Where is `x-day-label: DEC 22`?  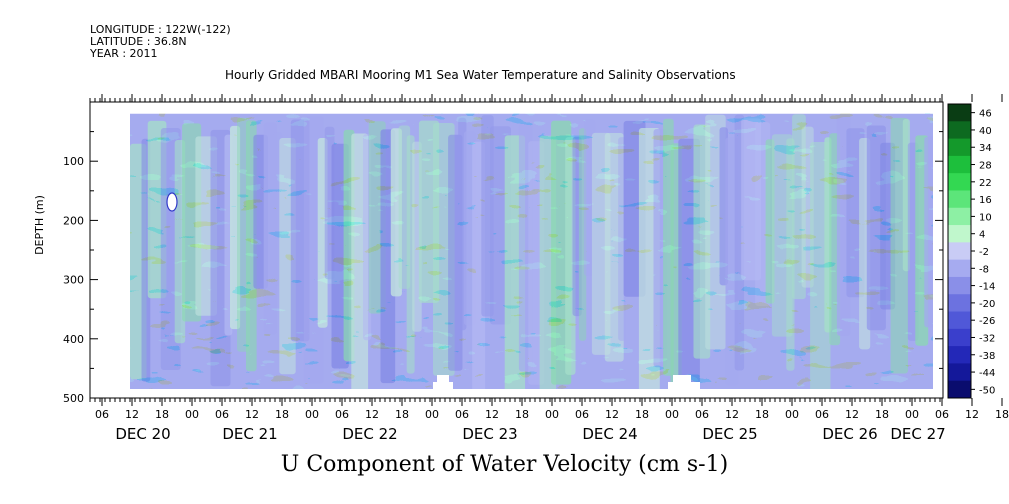 x-day-label: DEC 22 is located at coordinates (369, 434).